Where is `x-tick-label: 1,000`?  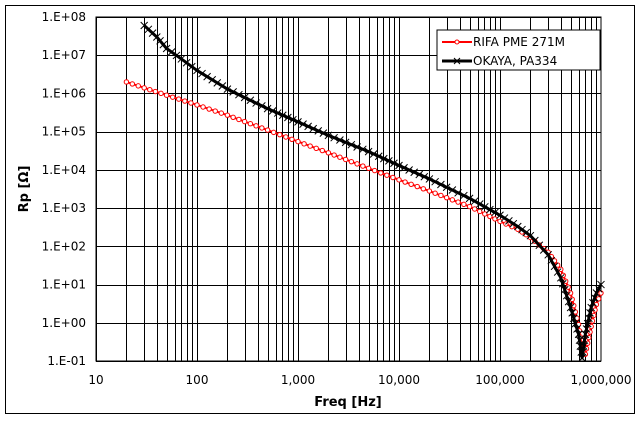
x-tick-label: 1,000 is located at coordinates (298, 380).